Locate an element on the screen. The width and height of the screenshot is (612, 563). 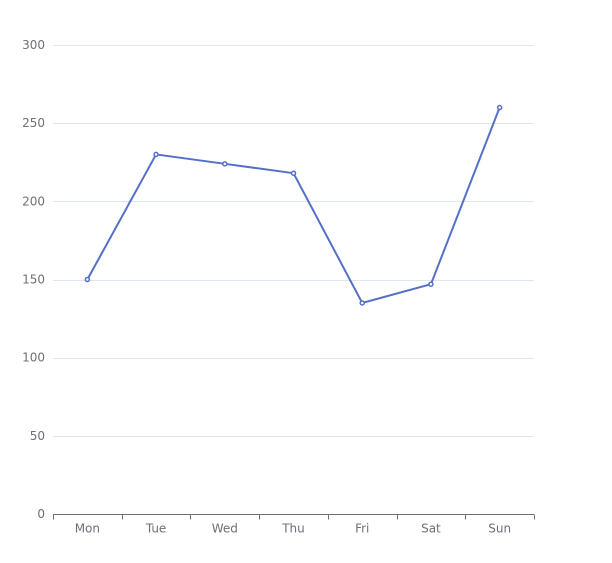
y-tick-label: 100 is located at coordinates (33, 358).